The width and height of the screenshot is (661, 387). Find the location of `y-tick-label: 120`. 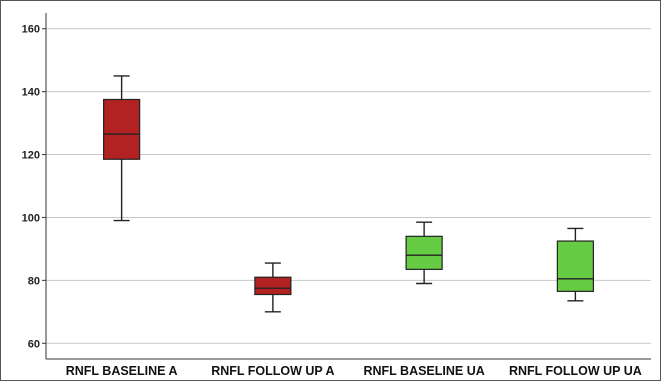

y-tick-label: 120 is located at coordinates (31, 156).